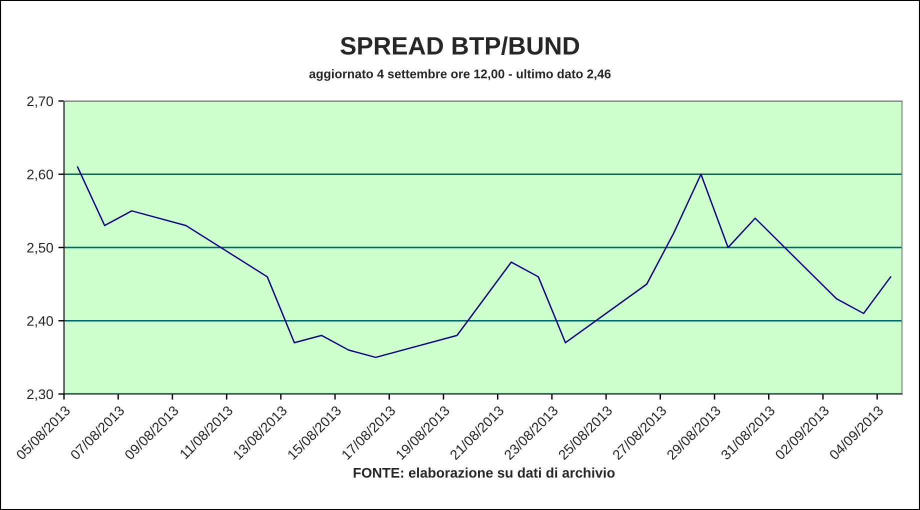  What do you see at coordinates (40, 322) in the screenshot?
I see `y-tick-label: 2,40` at bounding box center [40, 322].